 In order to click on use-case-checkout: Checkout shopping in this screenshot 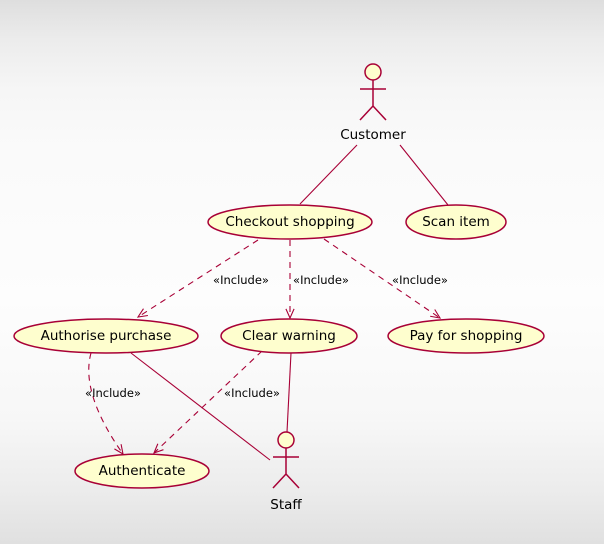, I will do `click(290, 222)`.